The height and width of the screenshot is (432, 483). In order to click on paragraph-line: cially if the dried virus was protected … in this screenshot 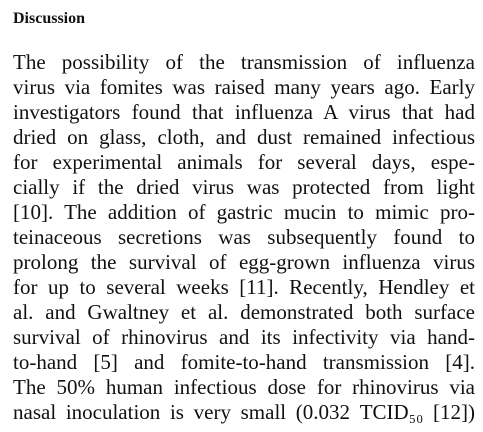, I will do `click(244, 187)`.